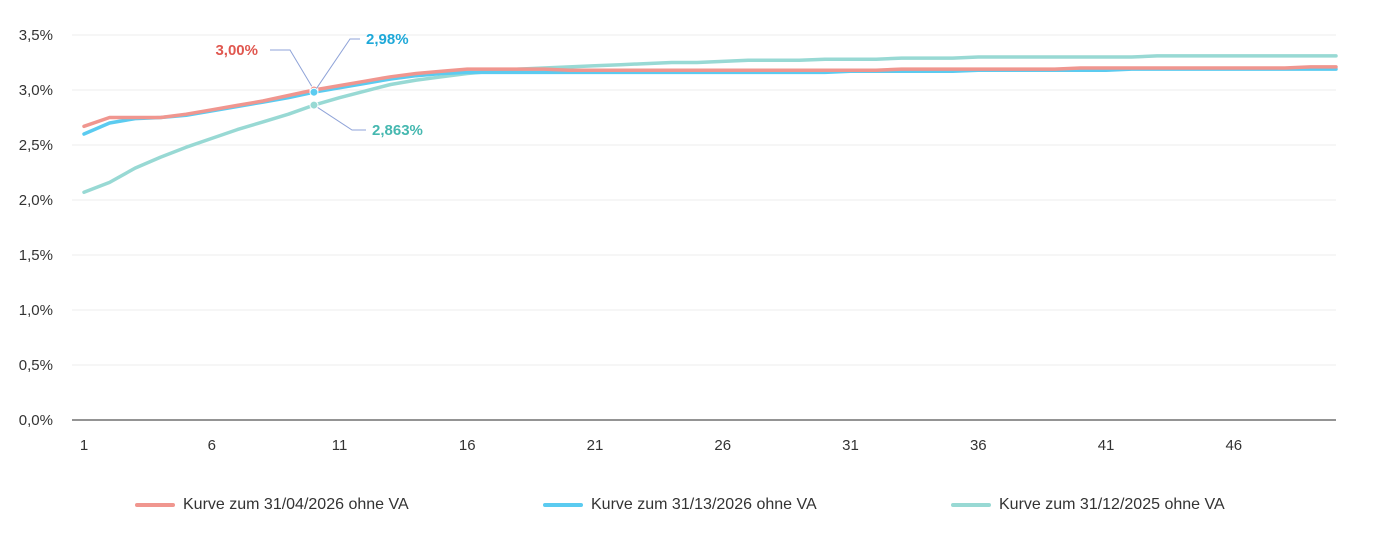  I want to click on x-tick-label: 21, so click(595, 445).